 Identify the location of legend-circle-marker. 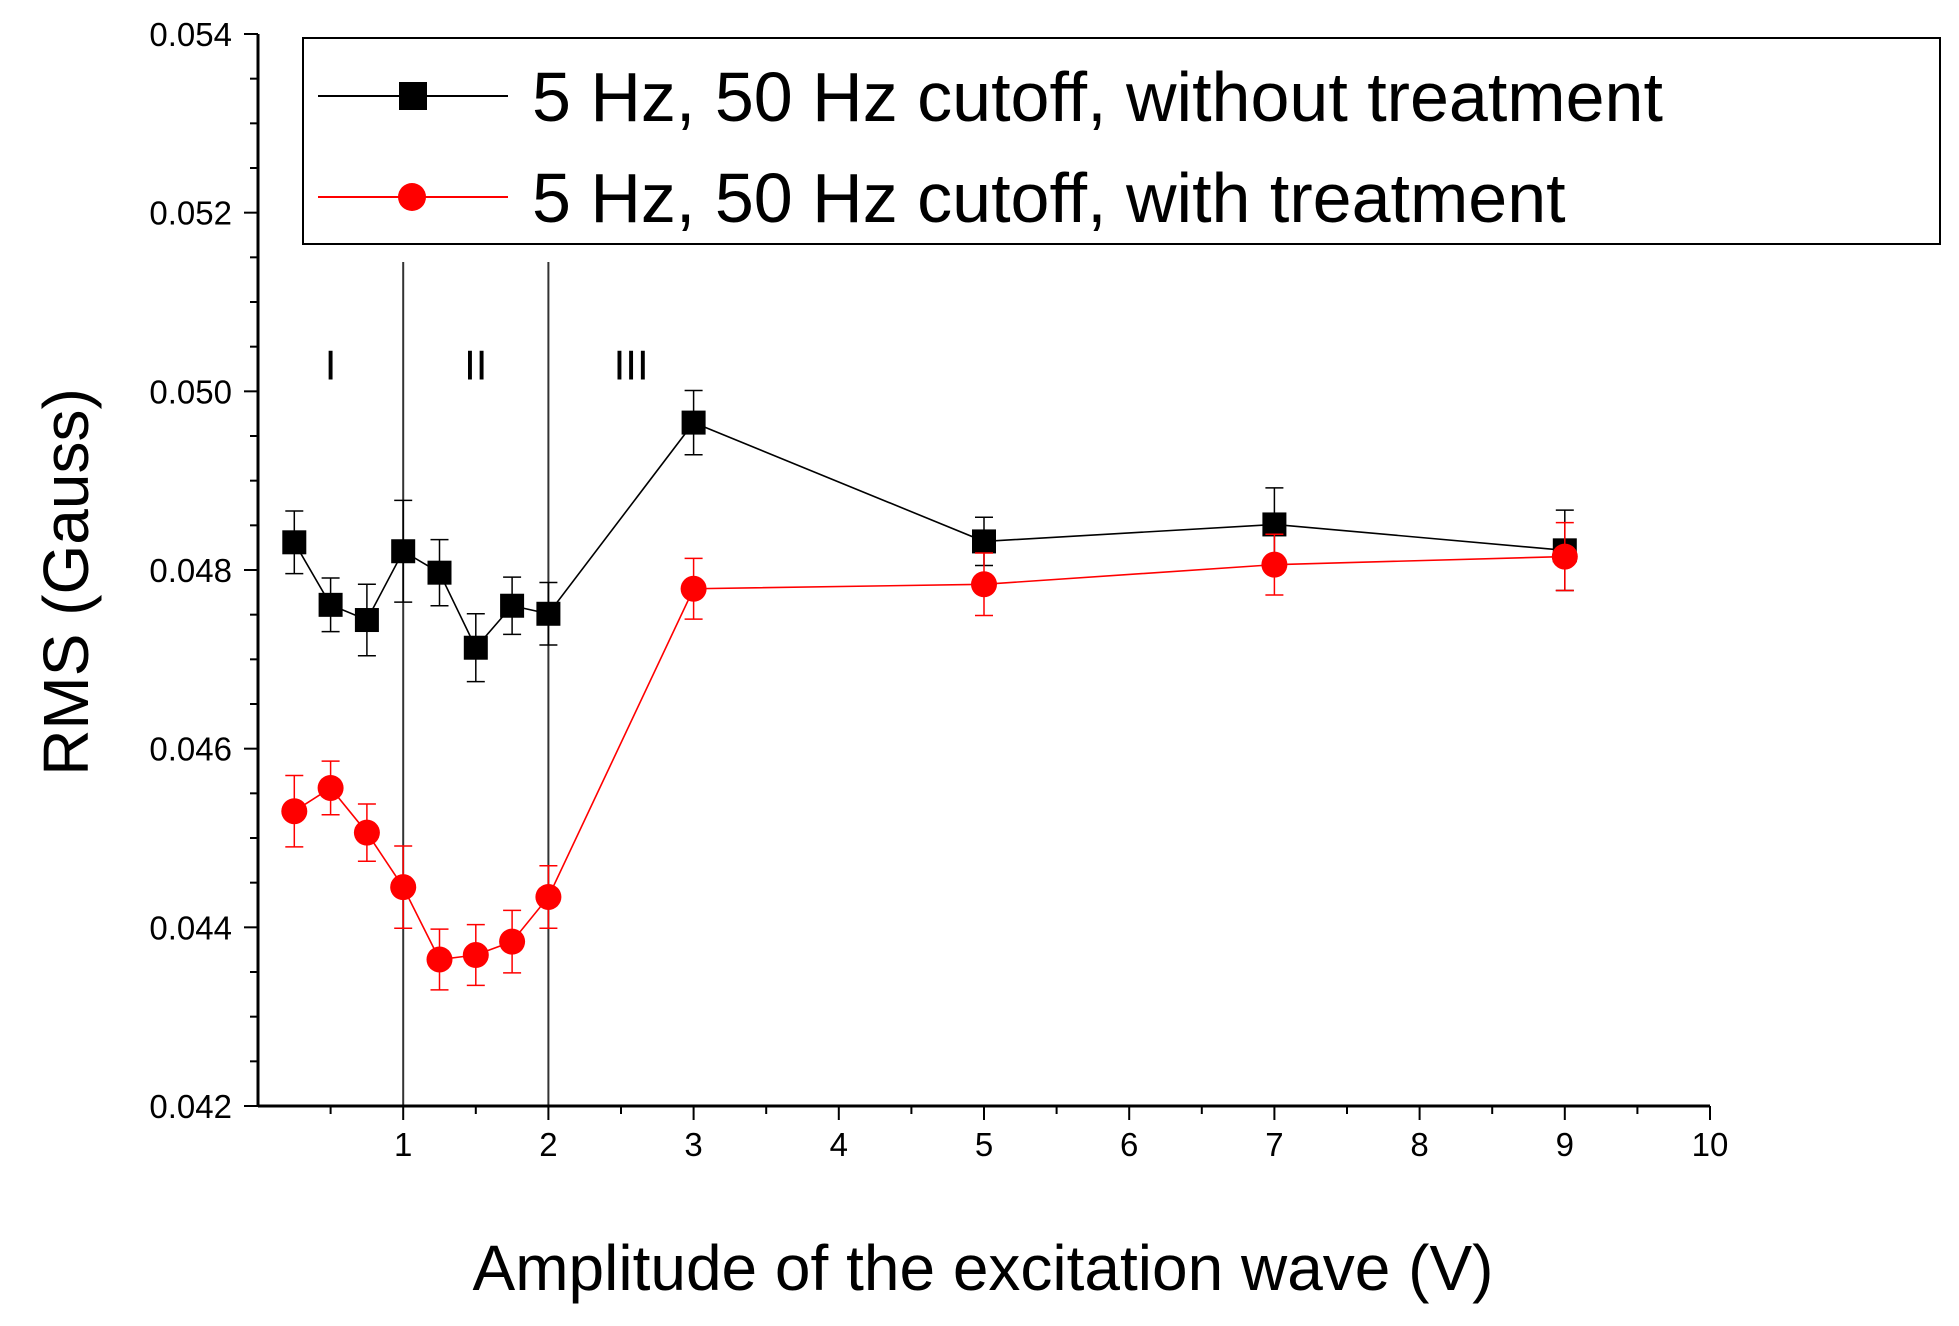
(412, 197).